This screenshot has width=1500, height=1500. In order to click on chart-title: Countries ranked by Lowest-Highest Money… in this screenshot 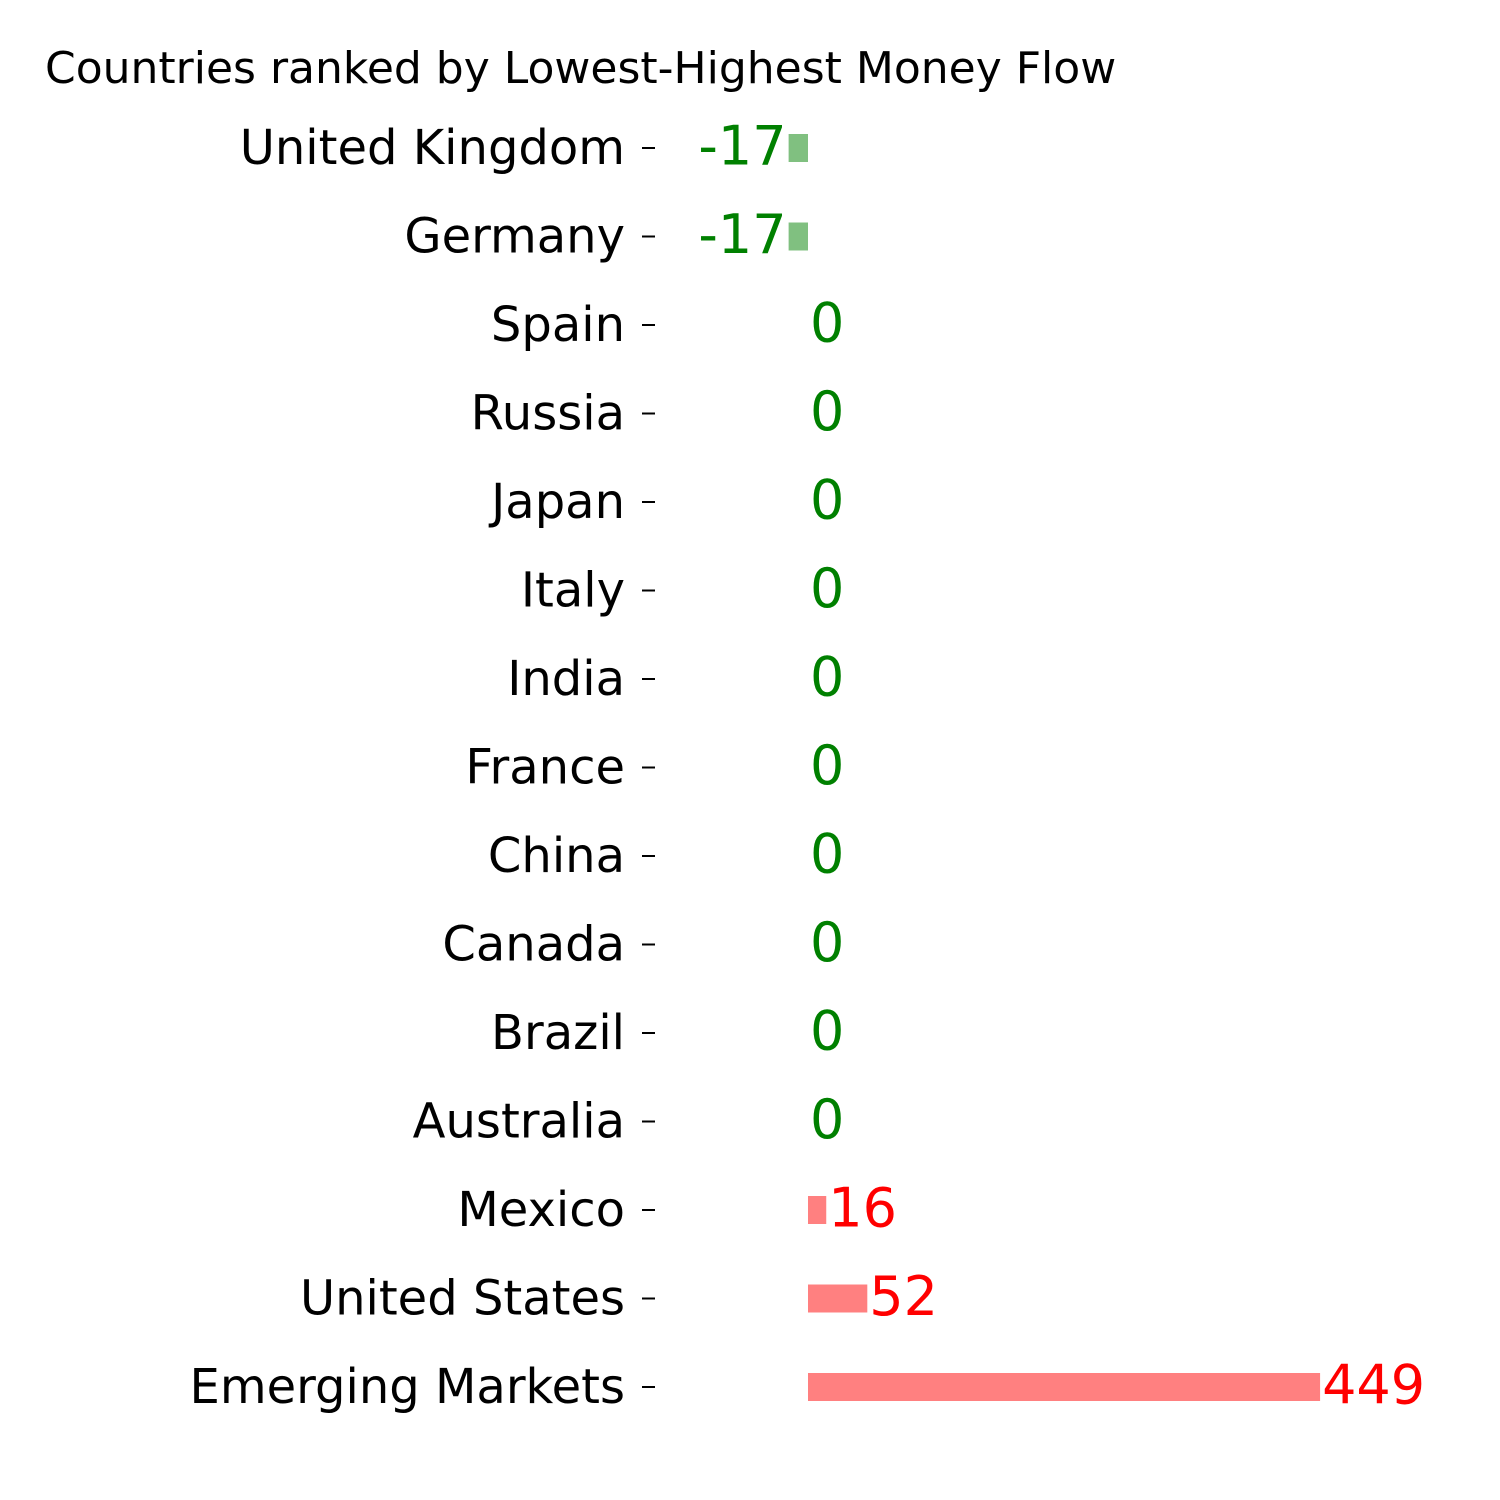, I will do `click(580, 68)`.